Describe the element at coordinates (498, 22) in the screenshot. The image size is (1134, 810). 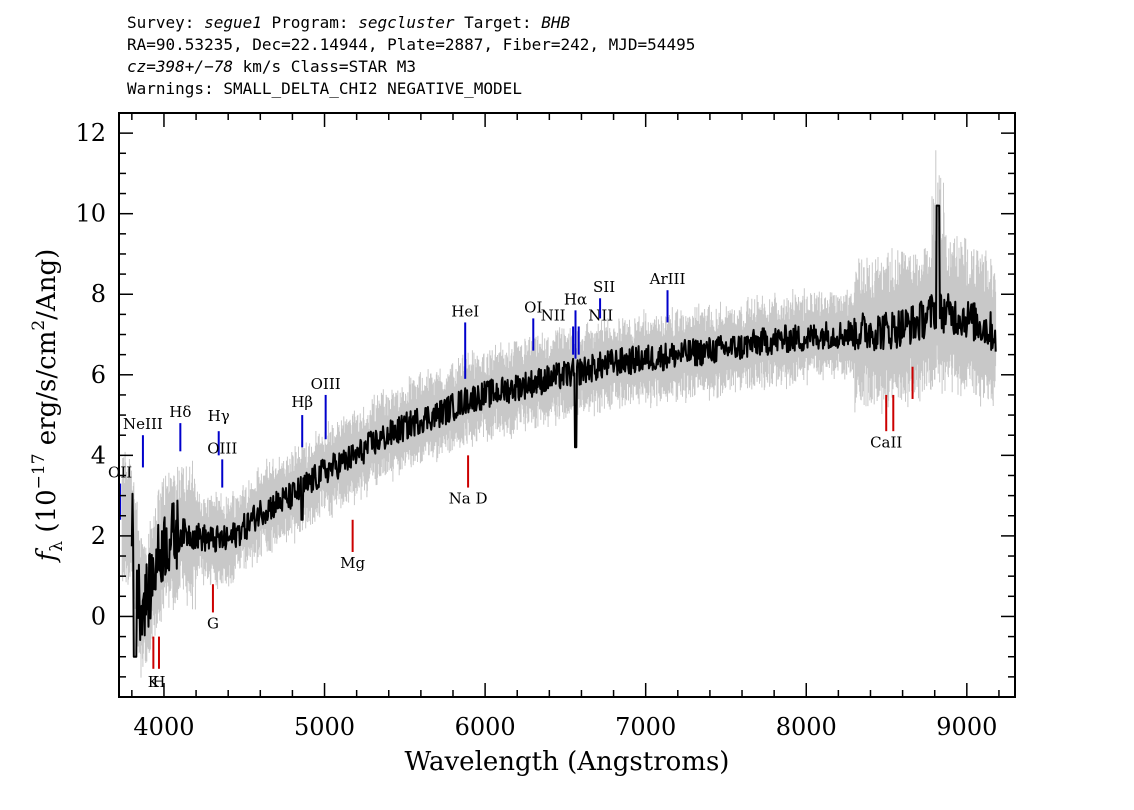
I see `target-label: Target:` at that location.